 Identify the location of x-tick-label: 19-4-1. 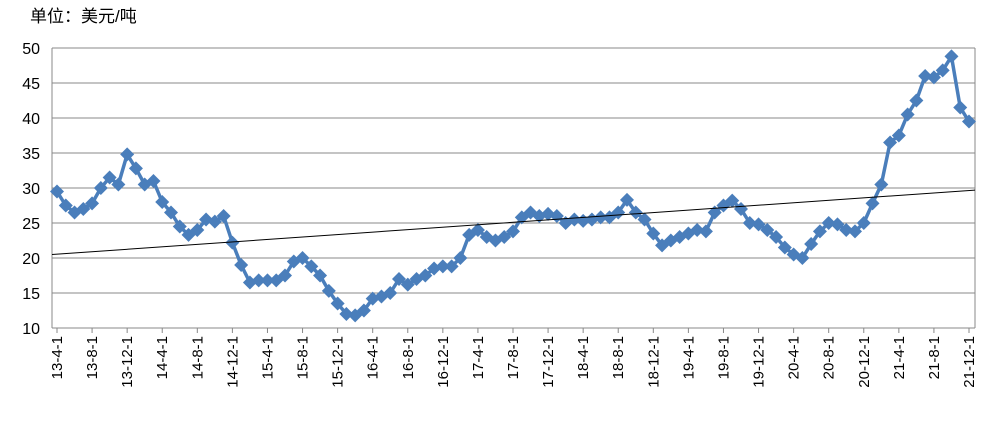
(688, 357).